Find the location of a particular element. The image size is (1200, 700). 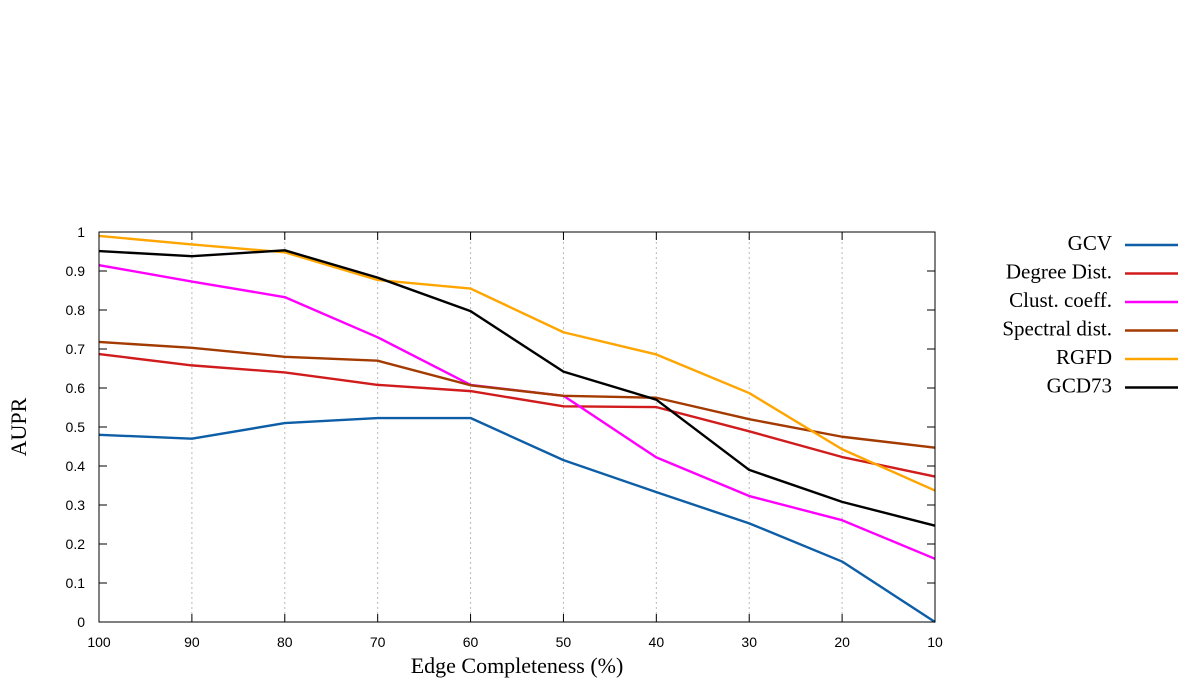

x-tick-label: 10 is located at coordinates (935, 642).